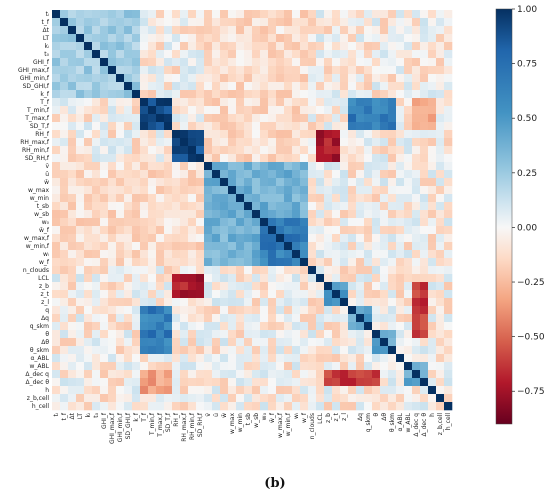 The height and width of the screenshot is (497, 550). What do you see at coordinates (336, 416) in the screenshot?
I see `column-tick-label: z_t` at bounding box center [336, 416].